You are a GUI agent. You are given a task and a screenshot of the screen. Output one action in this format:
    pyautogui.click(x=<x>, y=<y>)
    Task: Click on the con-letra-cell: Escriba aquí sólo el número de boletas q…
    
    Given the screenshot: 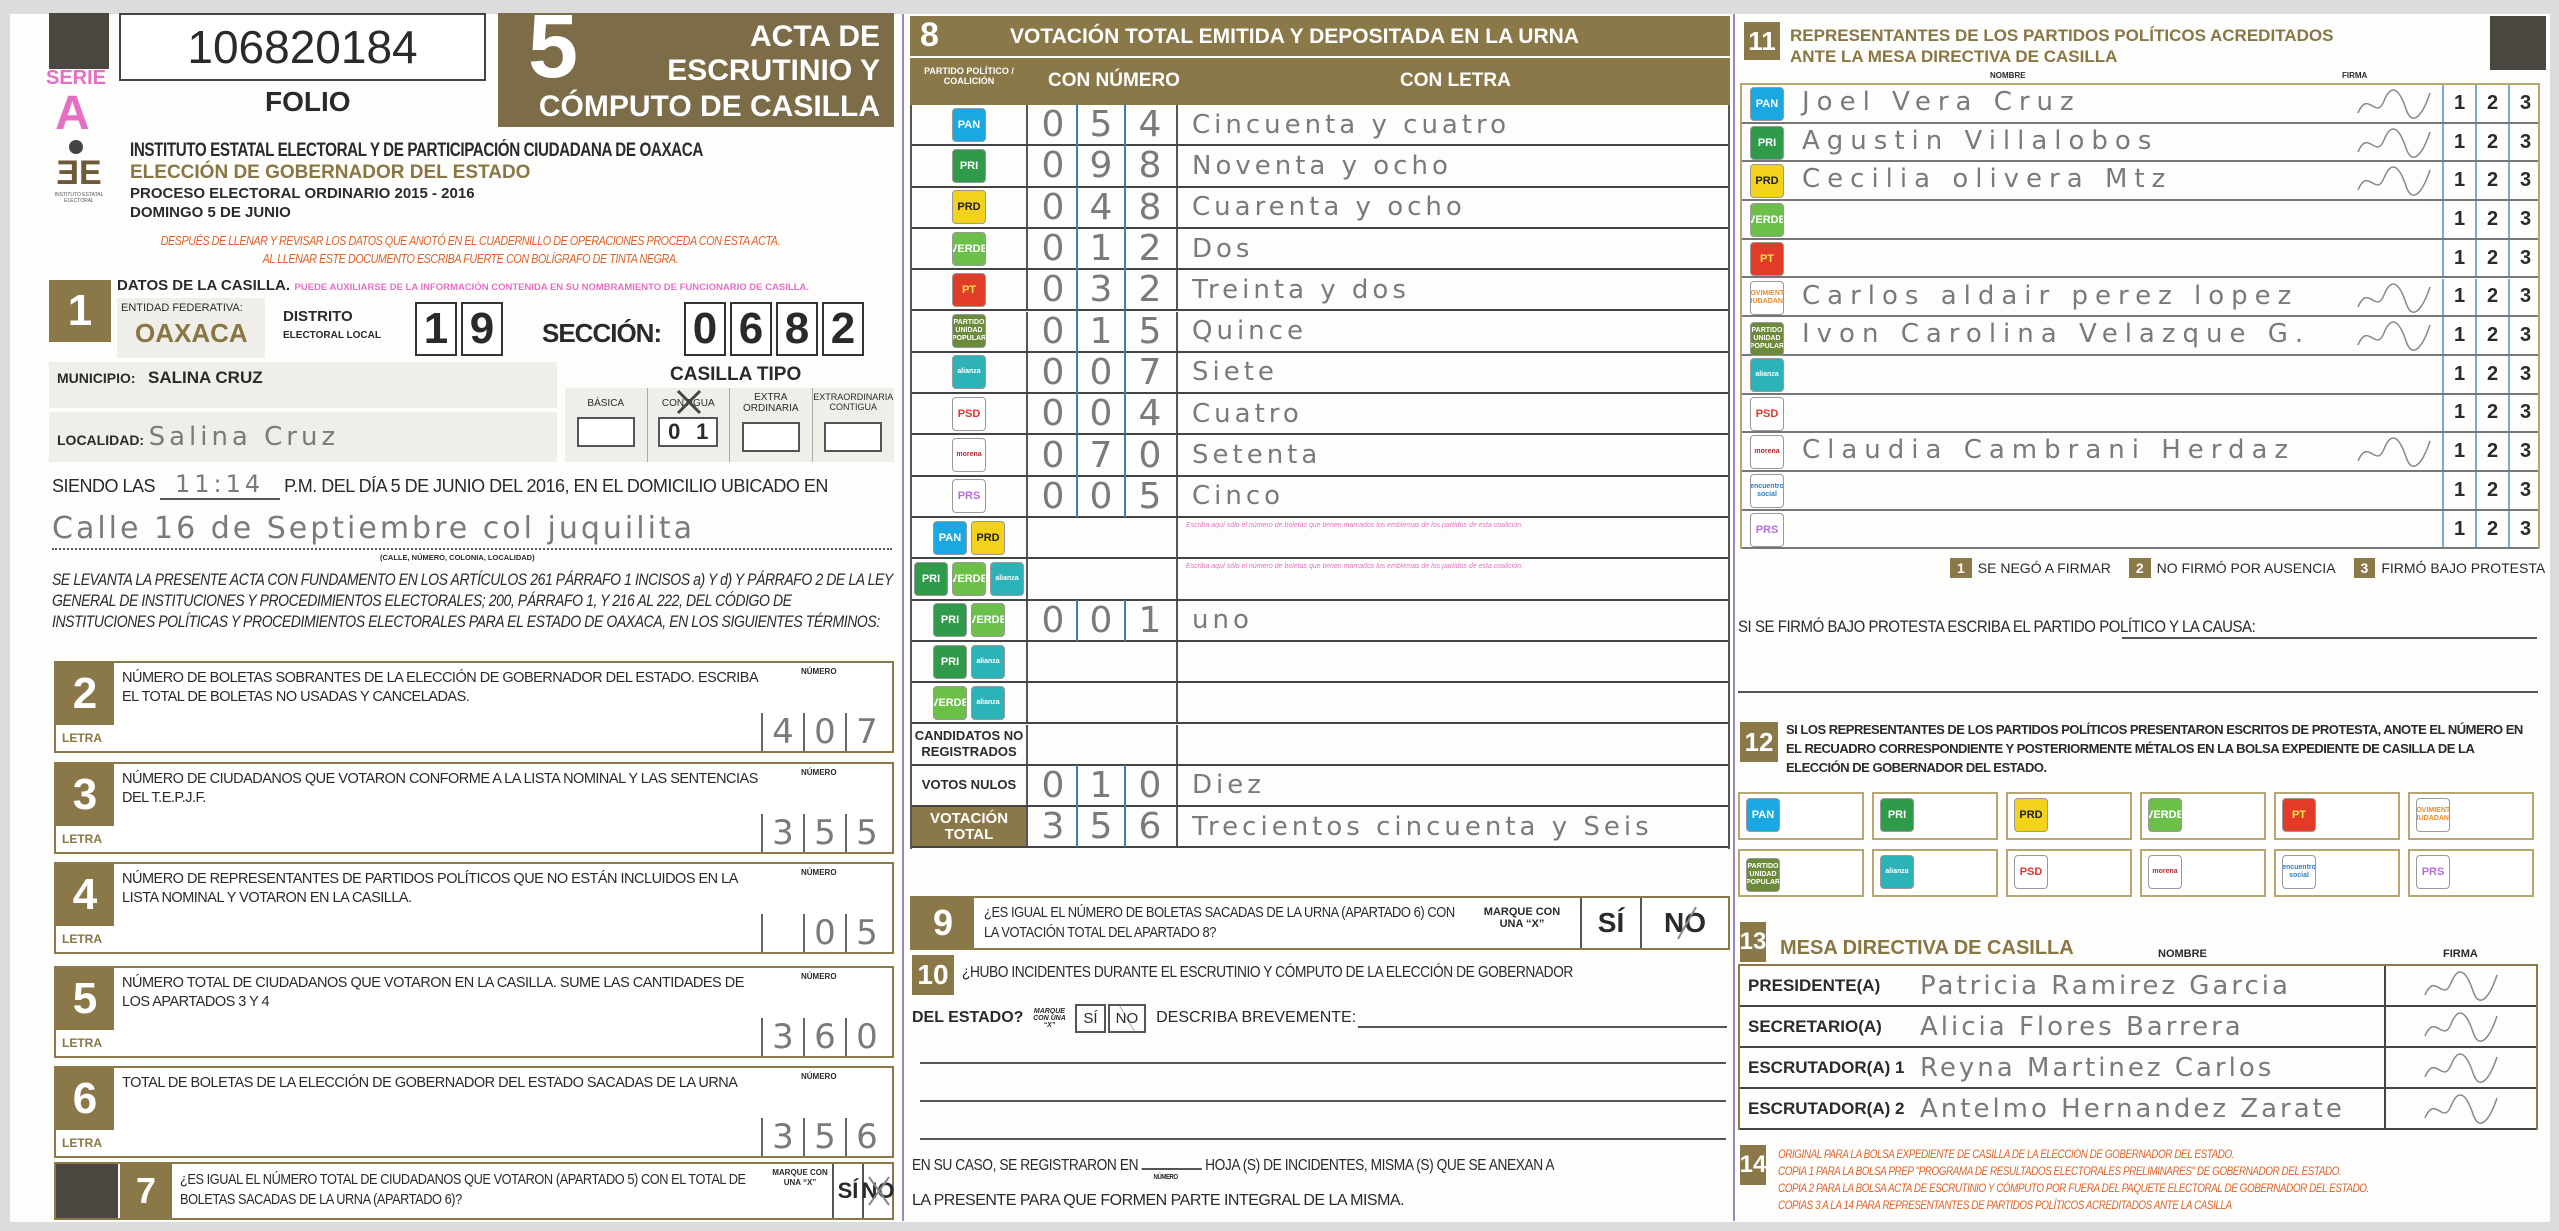 What is the action you would take?
    pyautogui.click(x=1452, y=579)
    